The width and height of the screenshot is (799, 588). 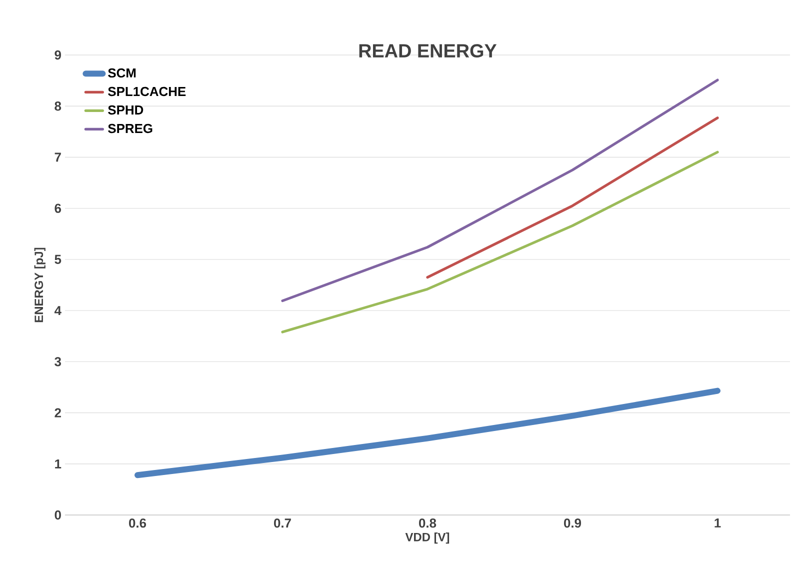 I want to click on y-tick-label: 1, so click(x=58, y=463).